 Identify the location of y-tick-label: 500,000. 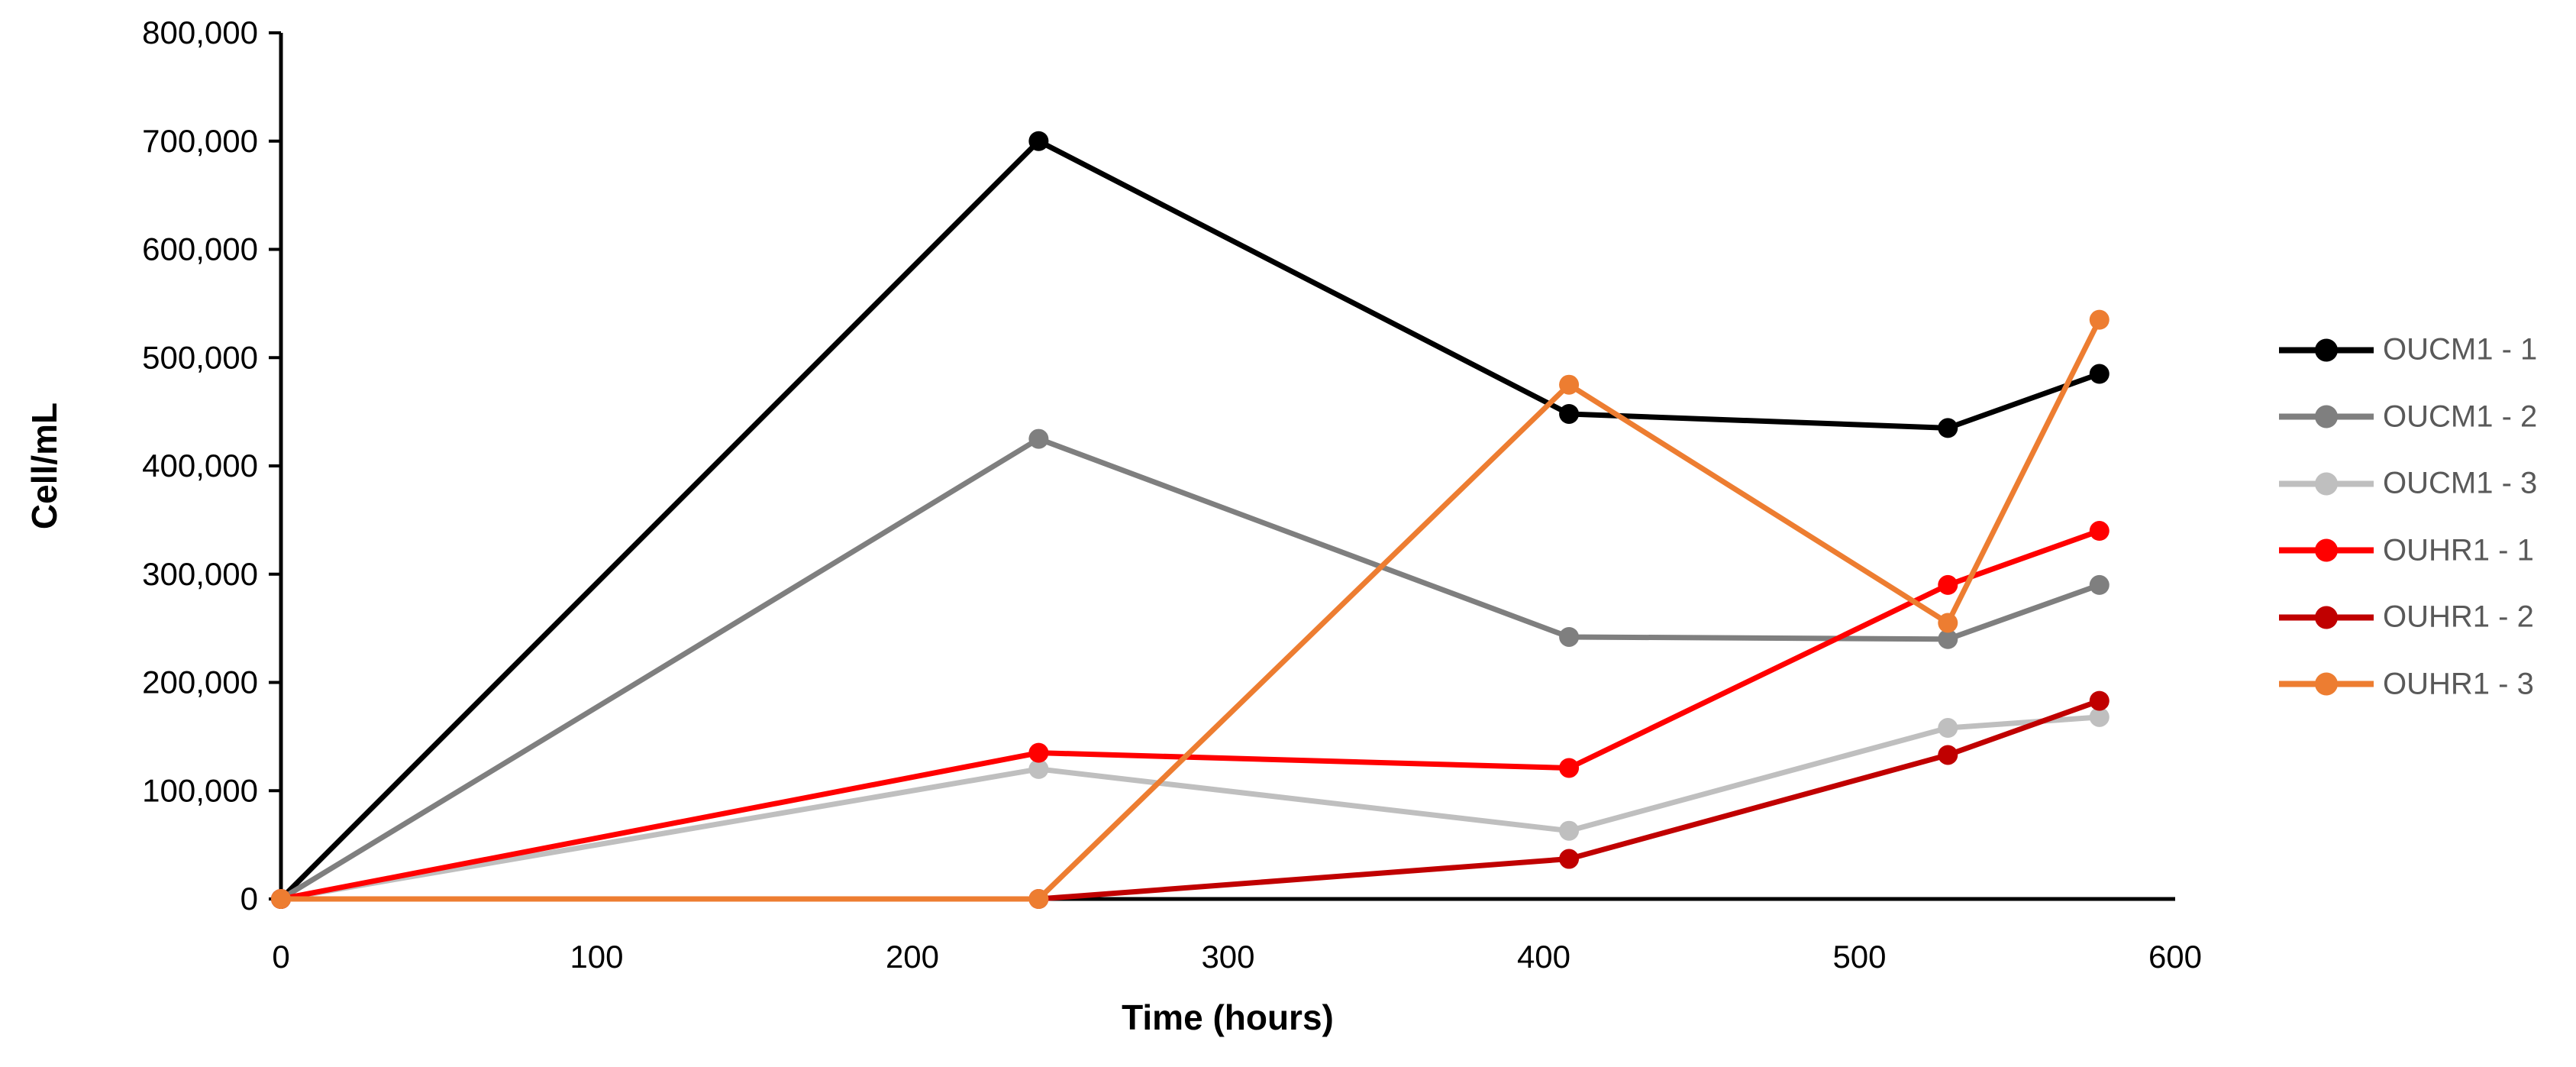
(200, 357).